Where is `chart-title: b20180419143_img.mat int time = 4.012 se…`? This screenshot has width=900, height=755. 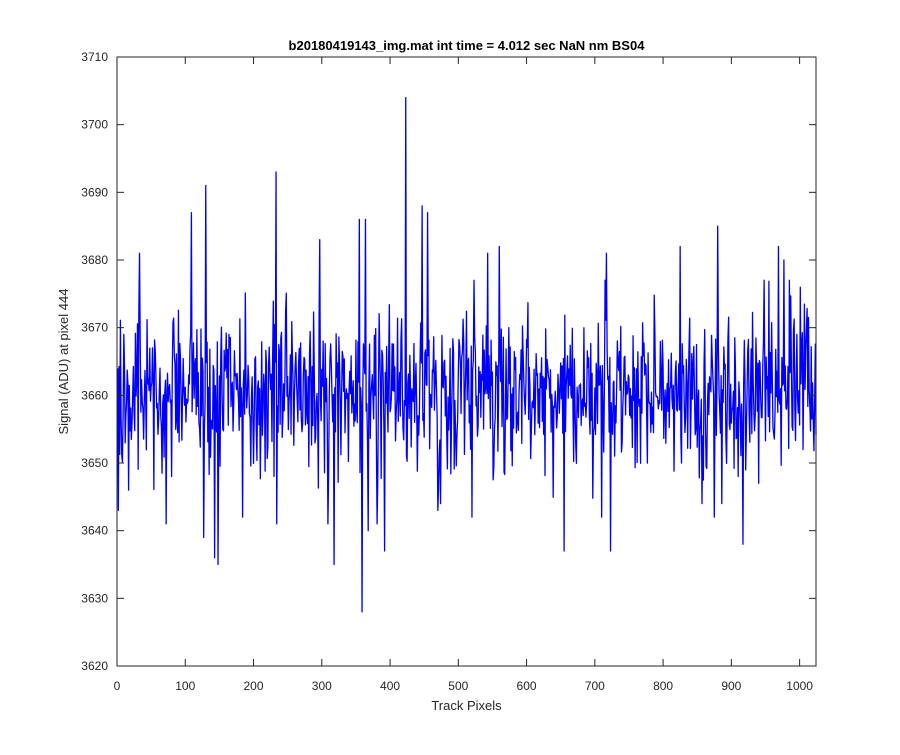 chart-title: b20180419143_img.mat int time = 4.012 se… is located at coordinates (467, 45).